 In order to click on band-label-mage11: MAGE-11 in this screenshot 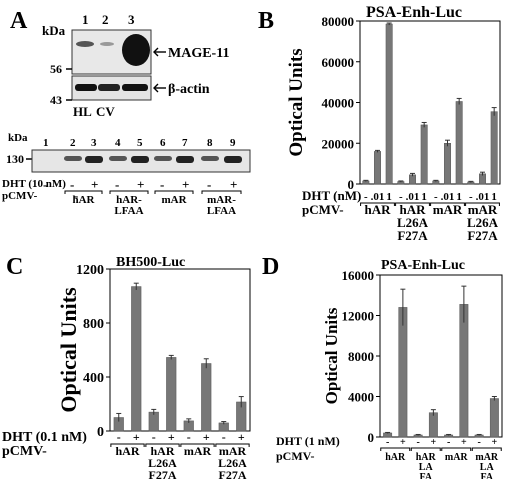, I will do `click(198, 53)`.